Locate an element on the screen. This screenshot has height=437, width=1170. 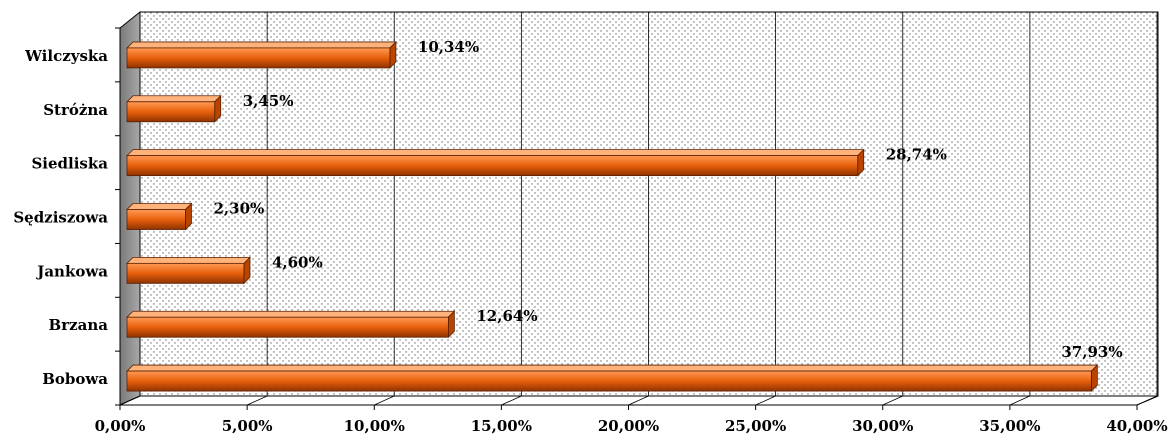
x-tick-label: 5,00% is located at coordinates (247, 426).